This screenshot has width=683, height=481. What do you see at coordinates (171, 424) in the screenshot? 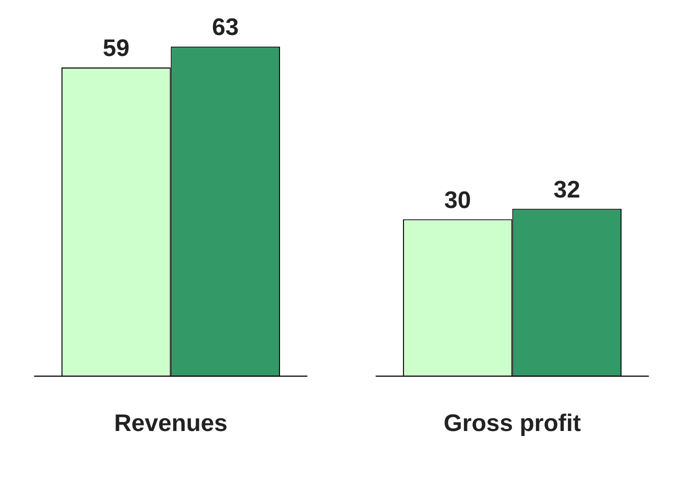
I see `x-tick-label: Revenues` at bounding box center [171, 424].